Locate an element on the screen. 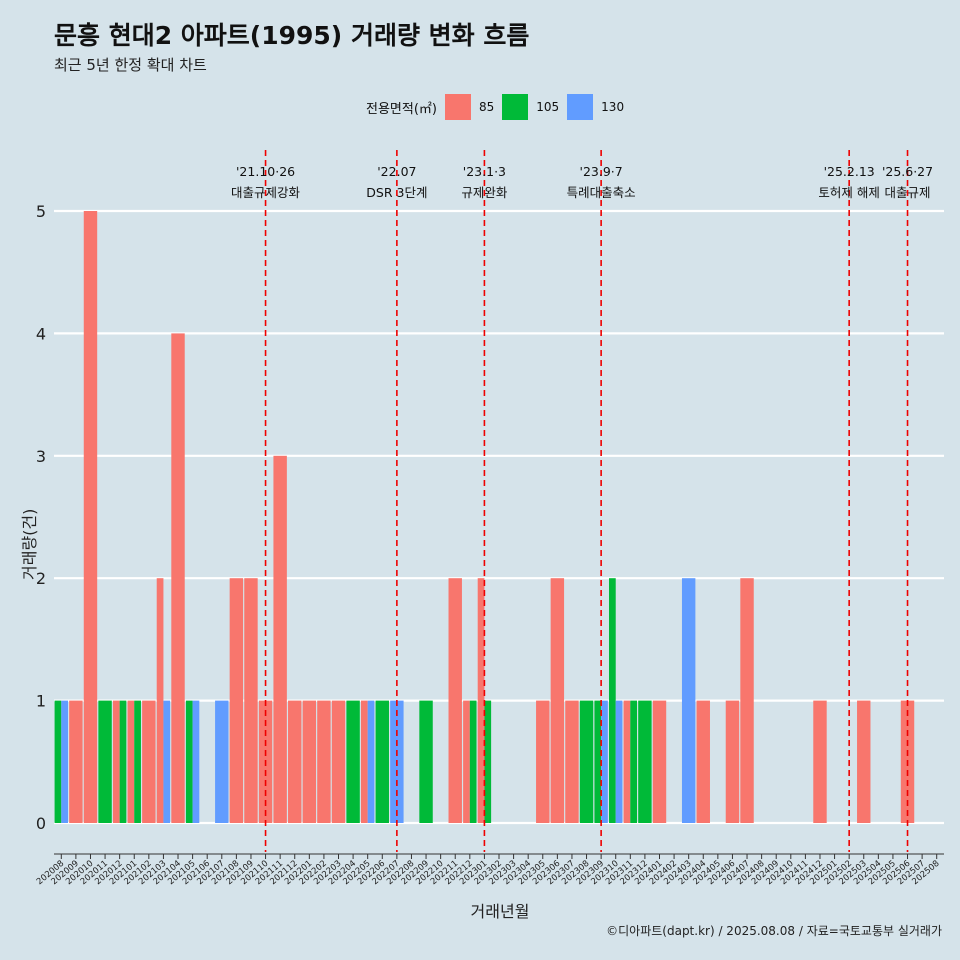 This screenshot has height=960, width=960. event-label-2: 규제완화 is located at coordinates (484, 192).